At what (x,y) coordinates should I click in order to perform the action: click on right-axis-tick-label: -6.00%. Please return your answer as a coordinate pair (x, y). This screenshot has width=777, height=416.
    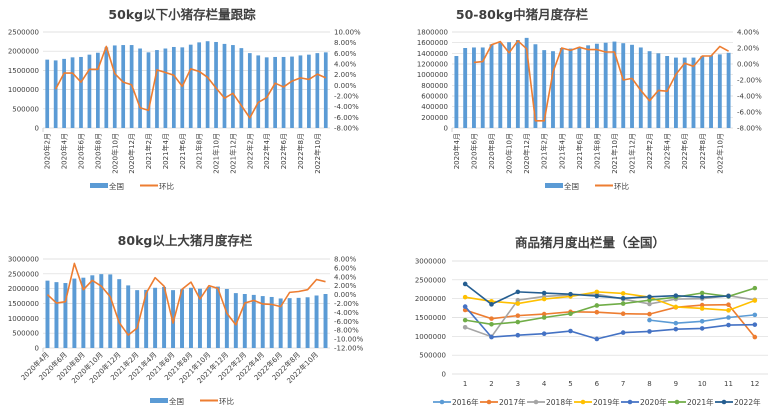
    Looking at the image, I should click on (749, 113).